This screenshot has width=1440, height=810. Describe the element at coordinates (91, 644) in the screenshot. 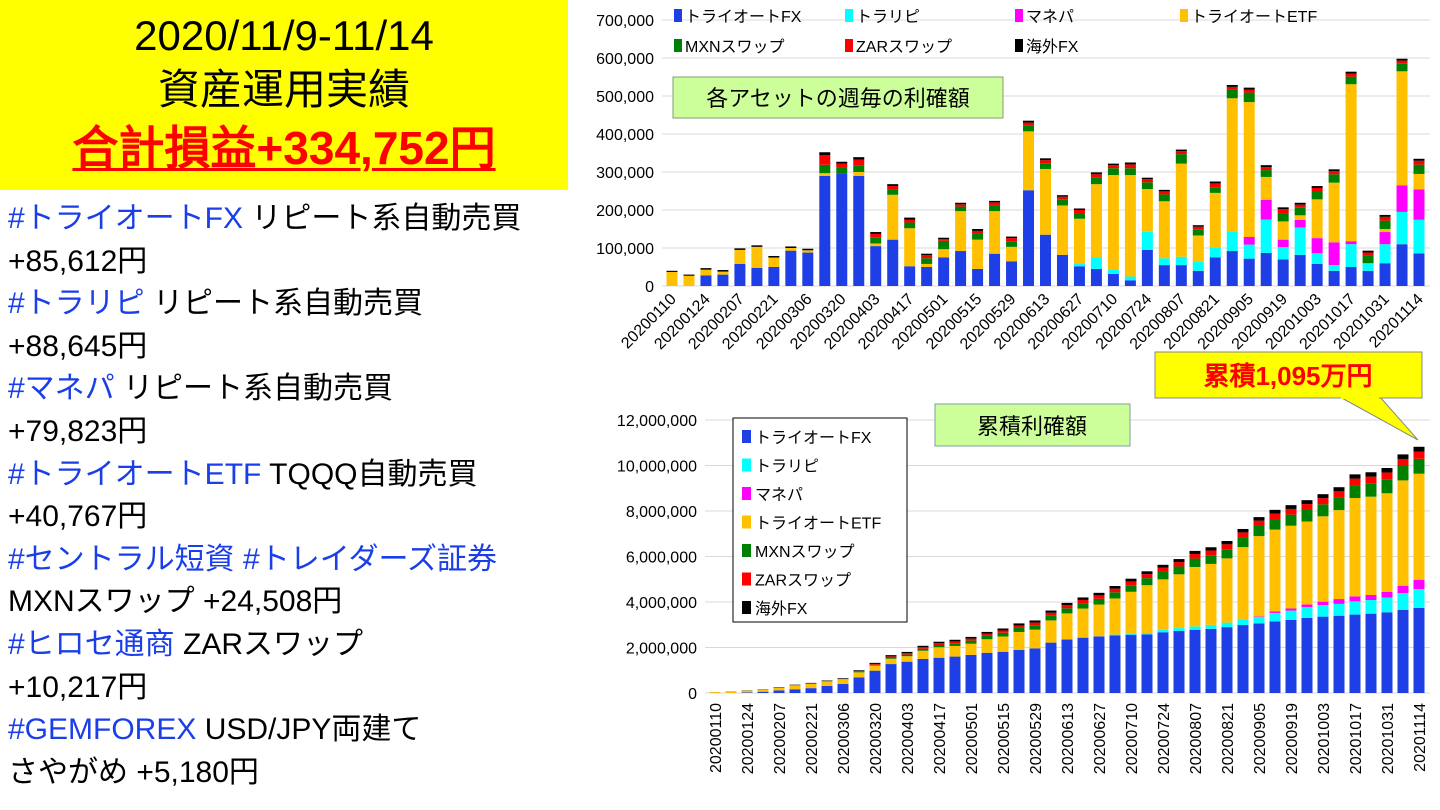

I see `hashtag: #ヒロセ通商` at that location.